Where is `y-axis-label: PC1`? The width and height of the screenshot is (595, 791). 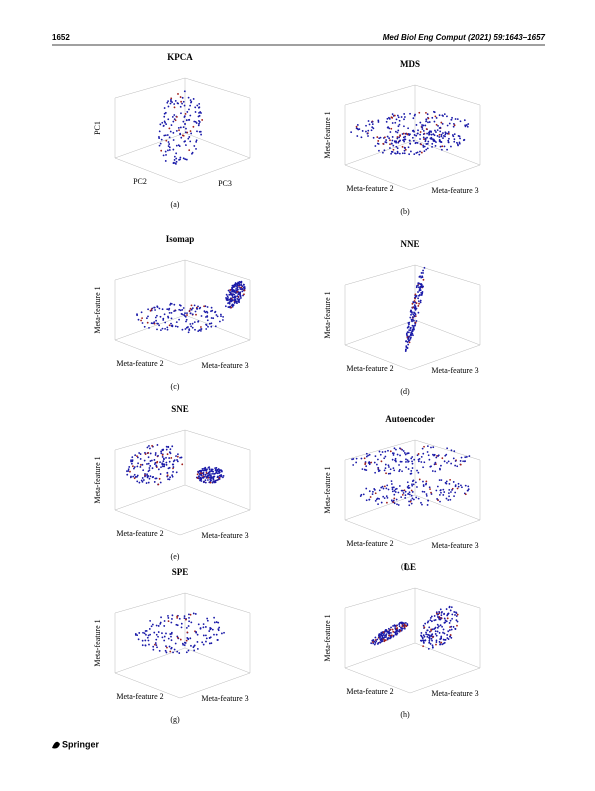 y-axis-label: PC1 is located at coordinates (97, 128).